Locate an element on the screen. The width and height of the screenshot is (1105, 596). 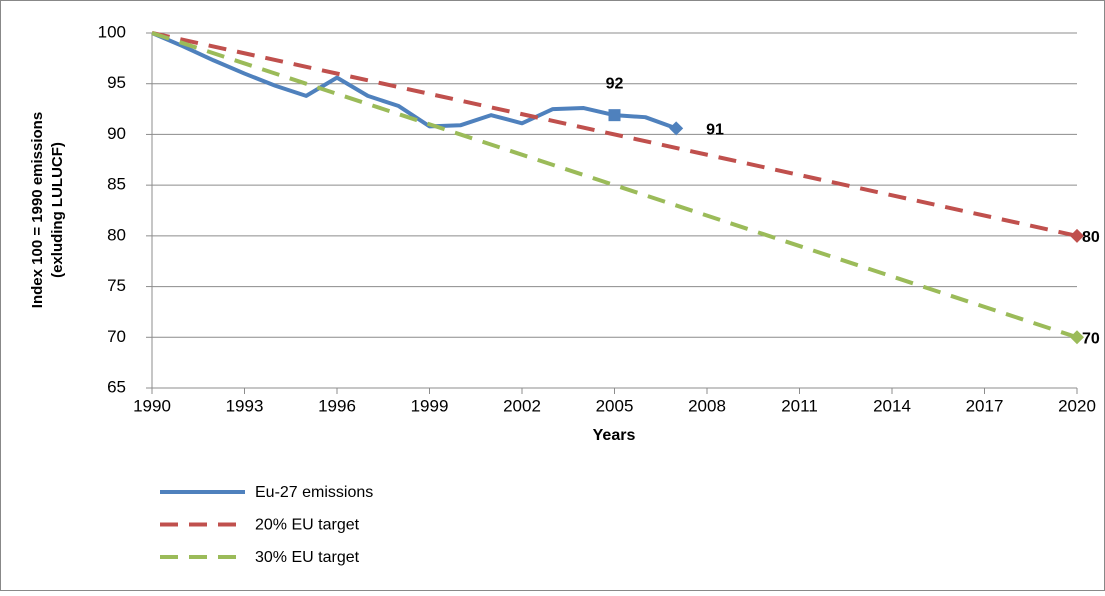
data-label: 91 is located at coordinates (715, 130).